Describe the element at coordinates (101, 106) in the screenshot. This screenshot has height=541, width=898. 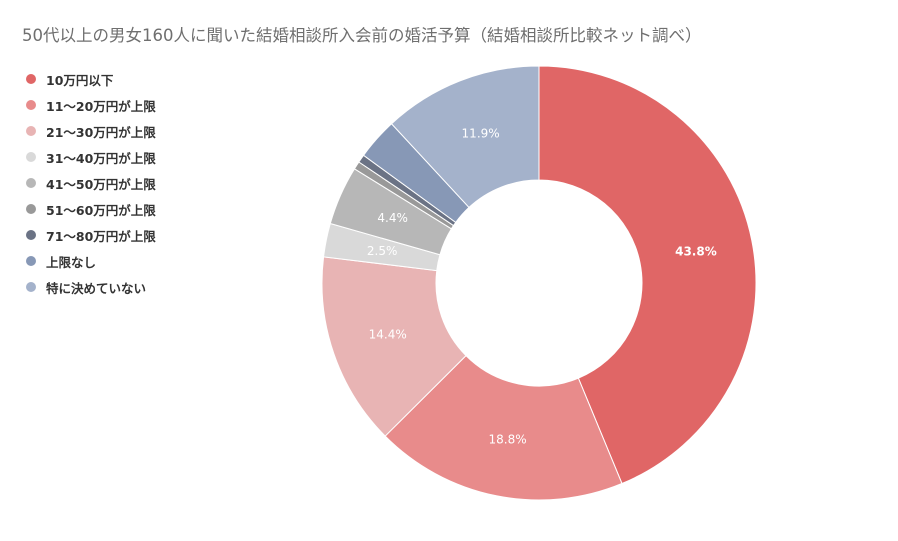
I see `legend-label: 11～20万円が上限` at that location.